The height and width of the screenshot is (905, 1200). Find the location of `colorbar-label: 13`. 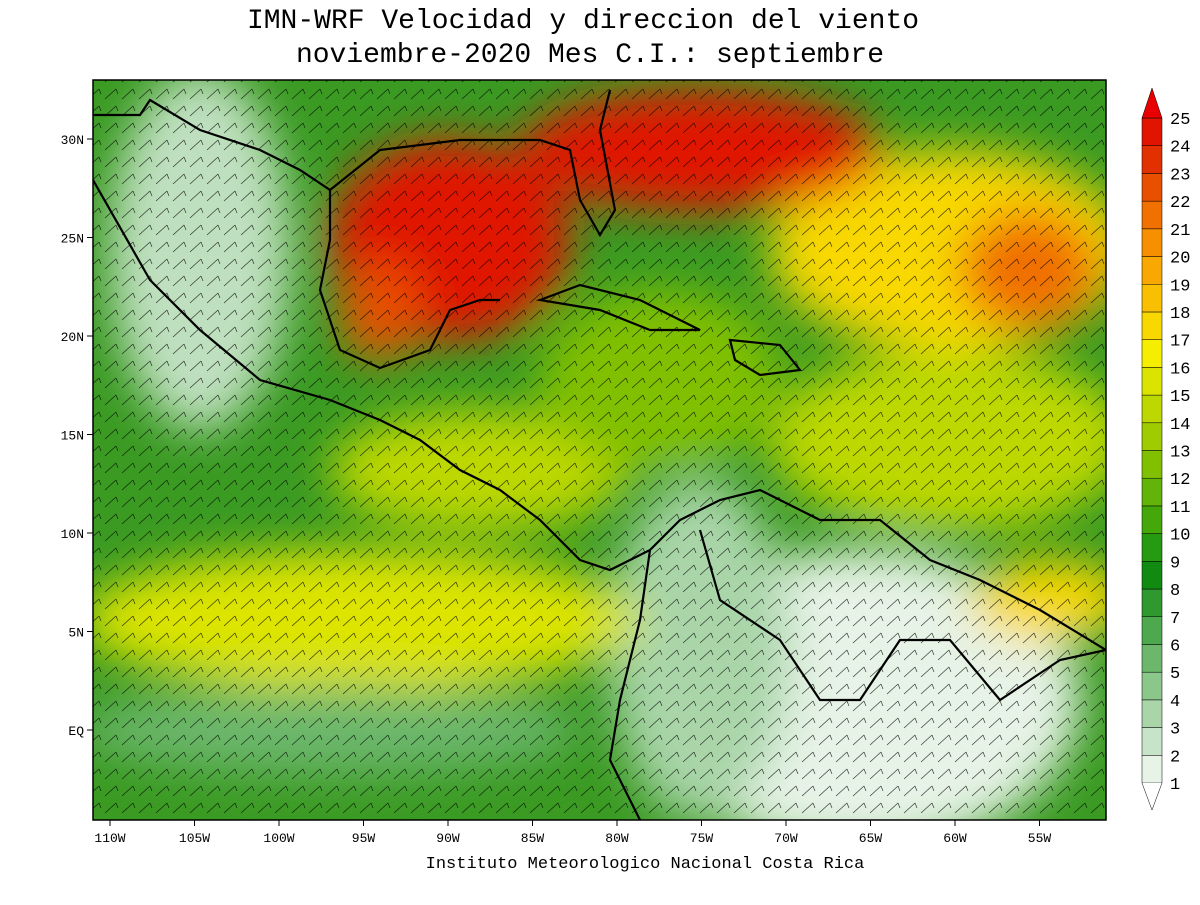

colorbar-label: 13 is located at coordinates (1180, 453).